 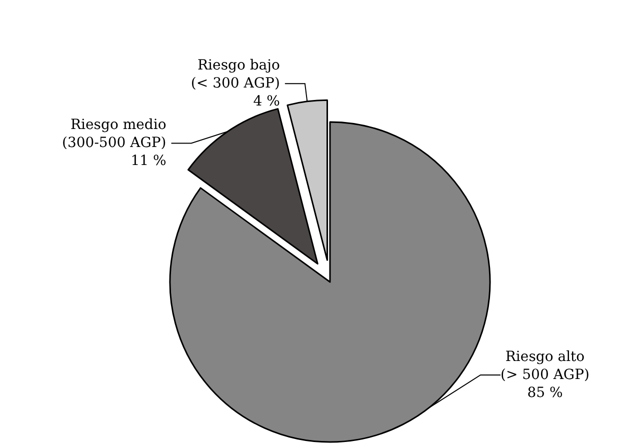 I want to click on slice-label: Riesgo medio (300-500 AGP), so click(x=114, y=134).